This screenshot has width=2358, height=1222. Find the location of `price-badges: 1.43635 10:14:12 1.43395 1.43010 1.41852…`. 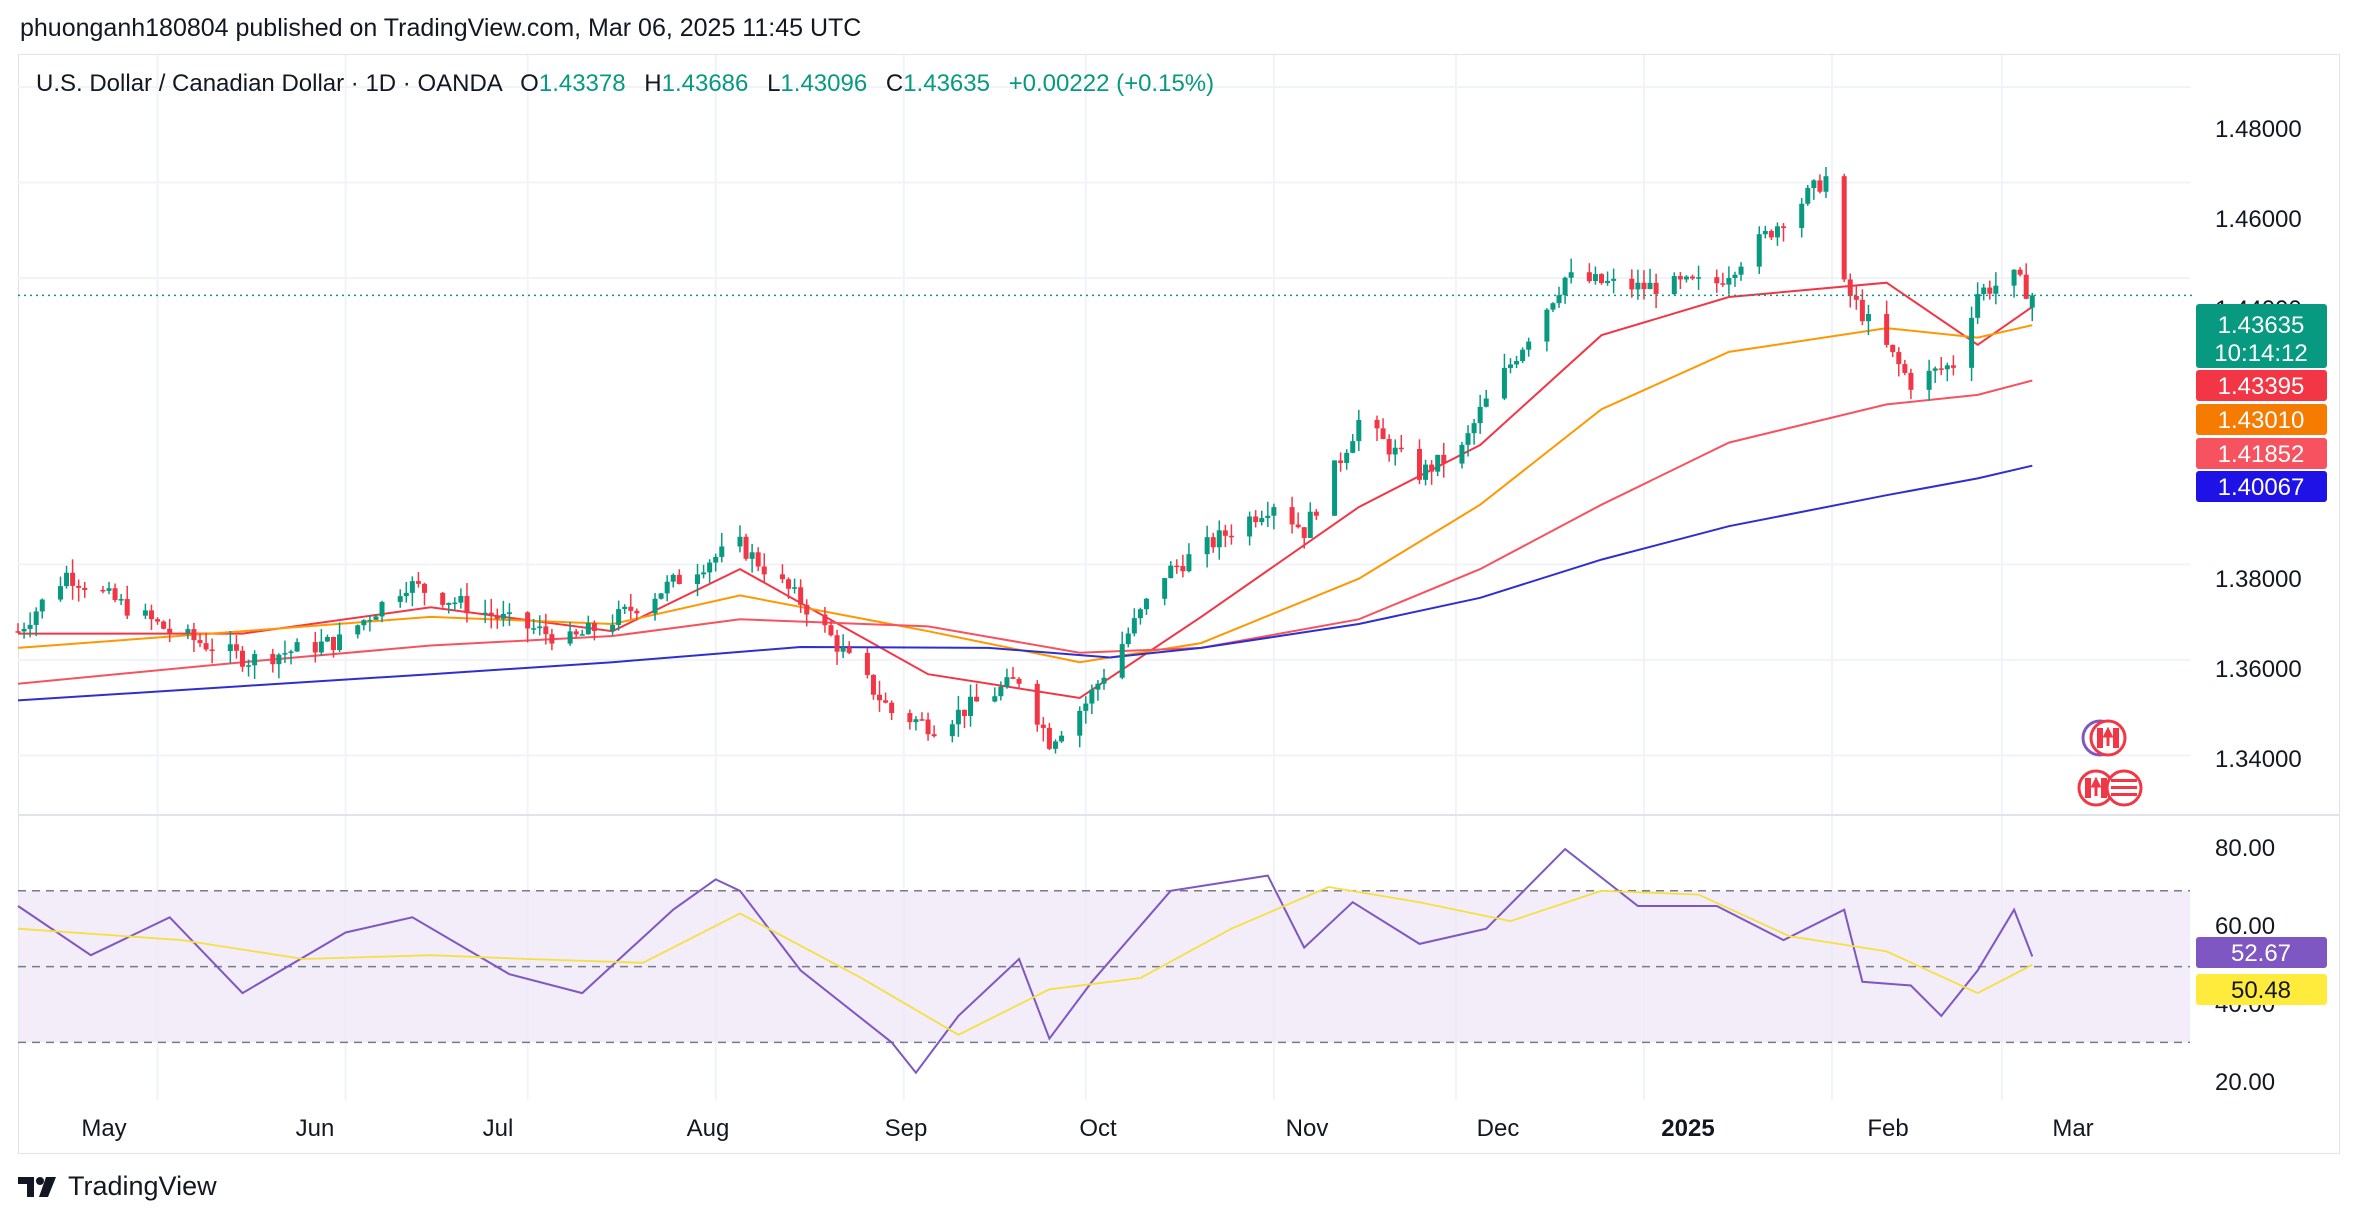

price-badges: 1.43635 10:14:12 1.43395 1.43010 1.41852… is located at coordinates (2261, 654).